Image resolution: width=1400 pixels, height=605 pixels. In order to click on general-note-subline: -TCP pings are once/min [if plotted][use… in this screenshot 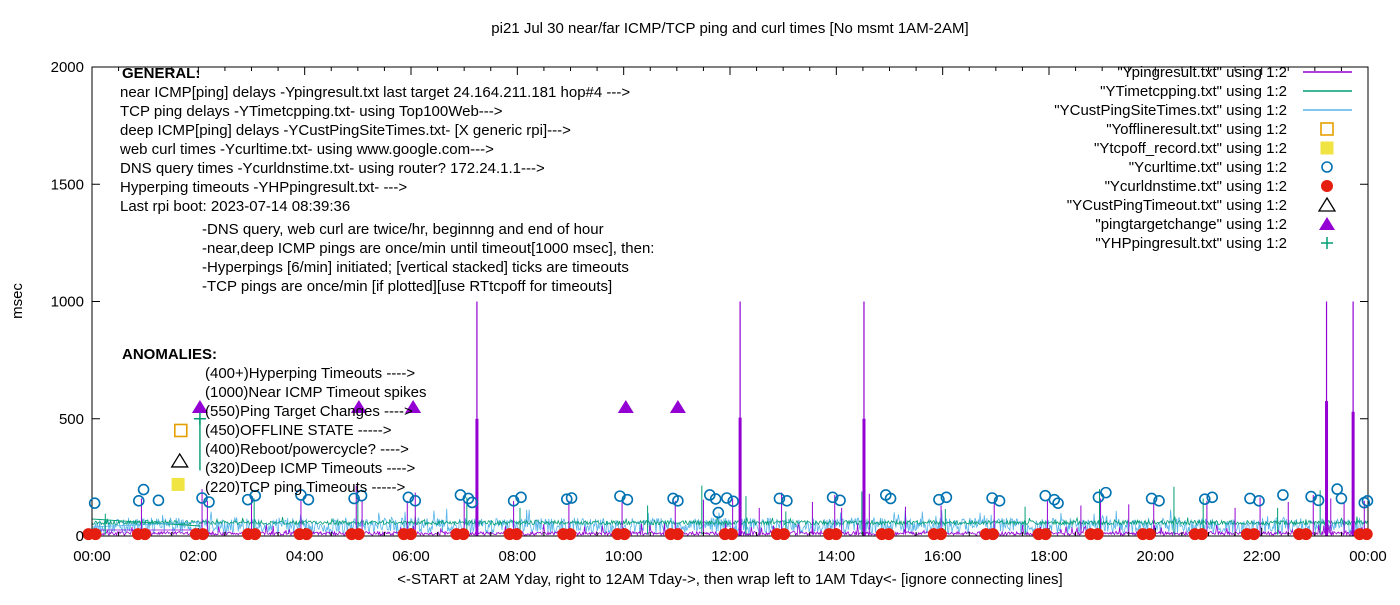, I will do `click(407, 286)`.